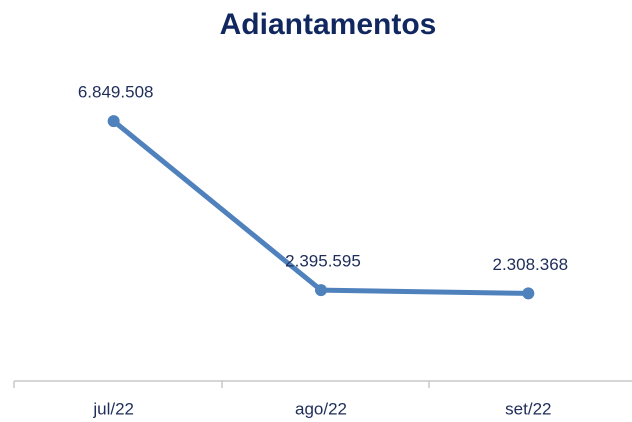  Describe the element at coordinates (323, 261) in the screenshot. I see `data-label: 2.395.595` at that location.